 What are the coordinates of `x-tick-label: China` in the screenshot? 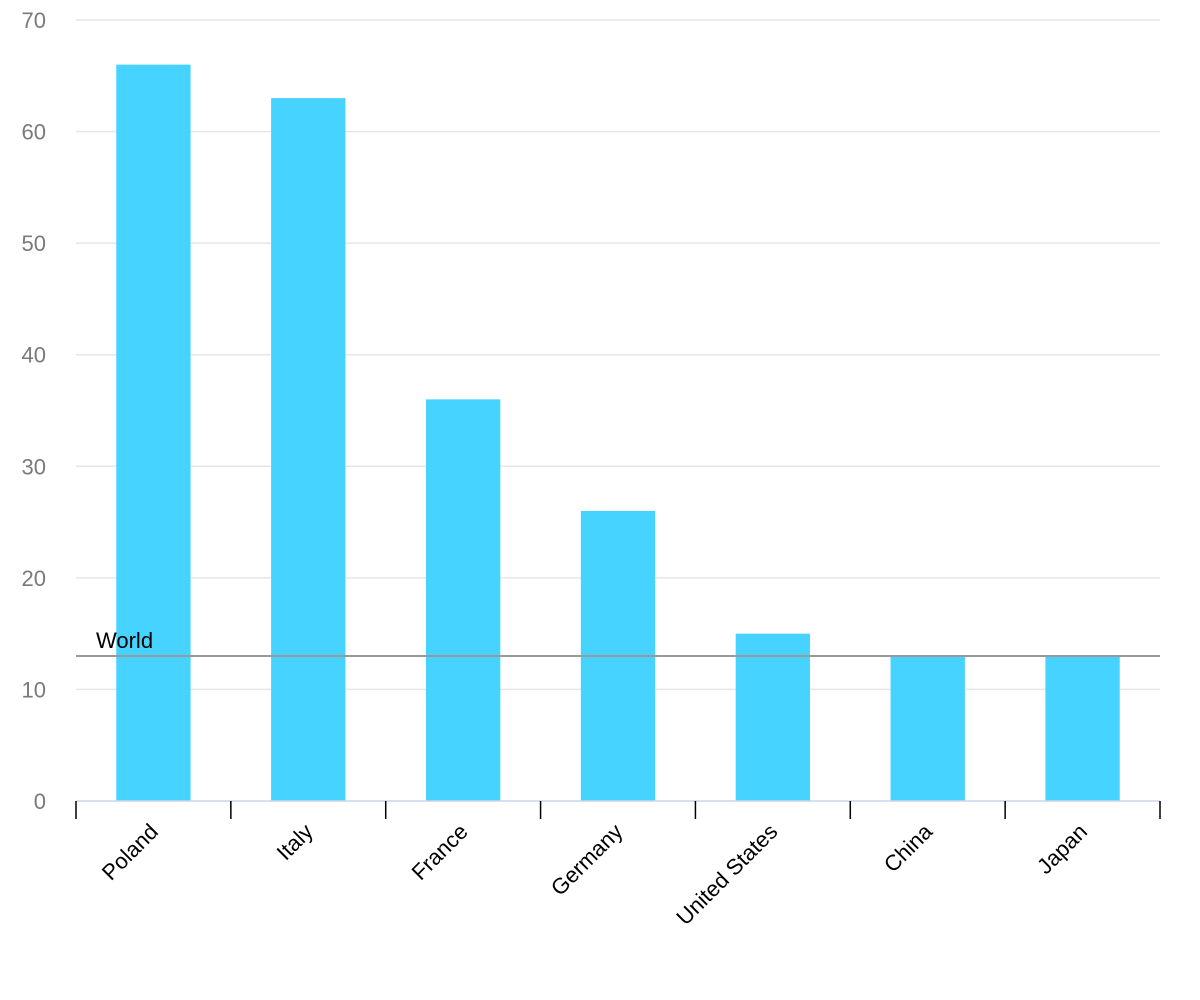 It's located at (908, 847).